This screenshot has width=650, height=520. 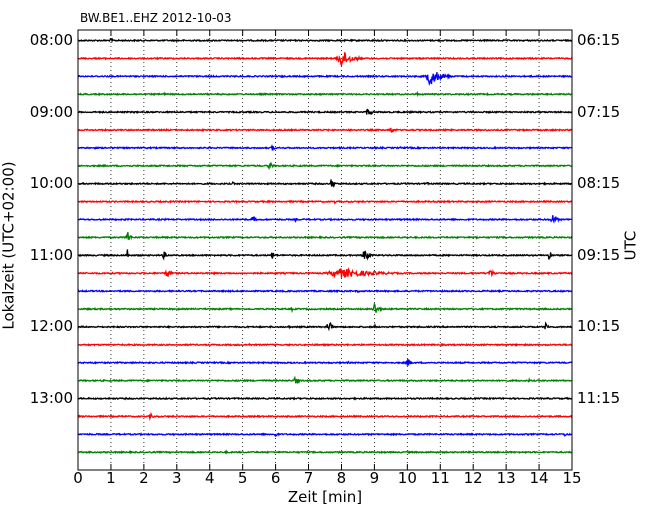 What do you see at coordinates (407, 477) in the screenshot?
I see `x-tick-label: 10` at bounding box center [407, 477].